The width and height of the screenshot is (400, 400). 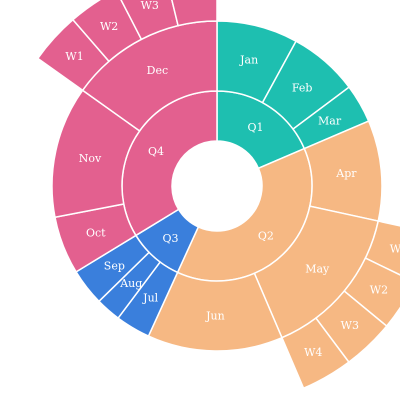 I want to click on segment-q2-may-w4, so click(x=315, y=353).